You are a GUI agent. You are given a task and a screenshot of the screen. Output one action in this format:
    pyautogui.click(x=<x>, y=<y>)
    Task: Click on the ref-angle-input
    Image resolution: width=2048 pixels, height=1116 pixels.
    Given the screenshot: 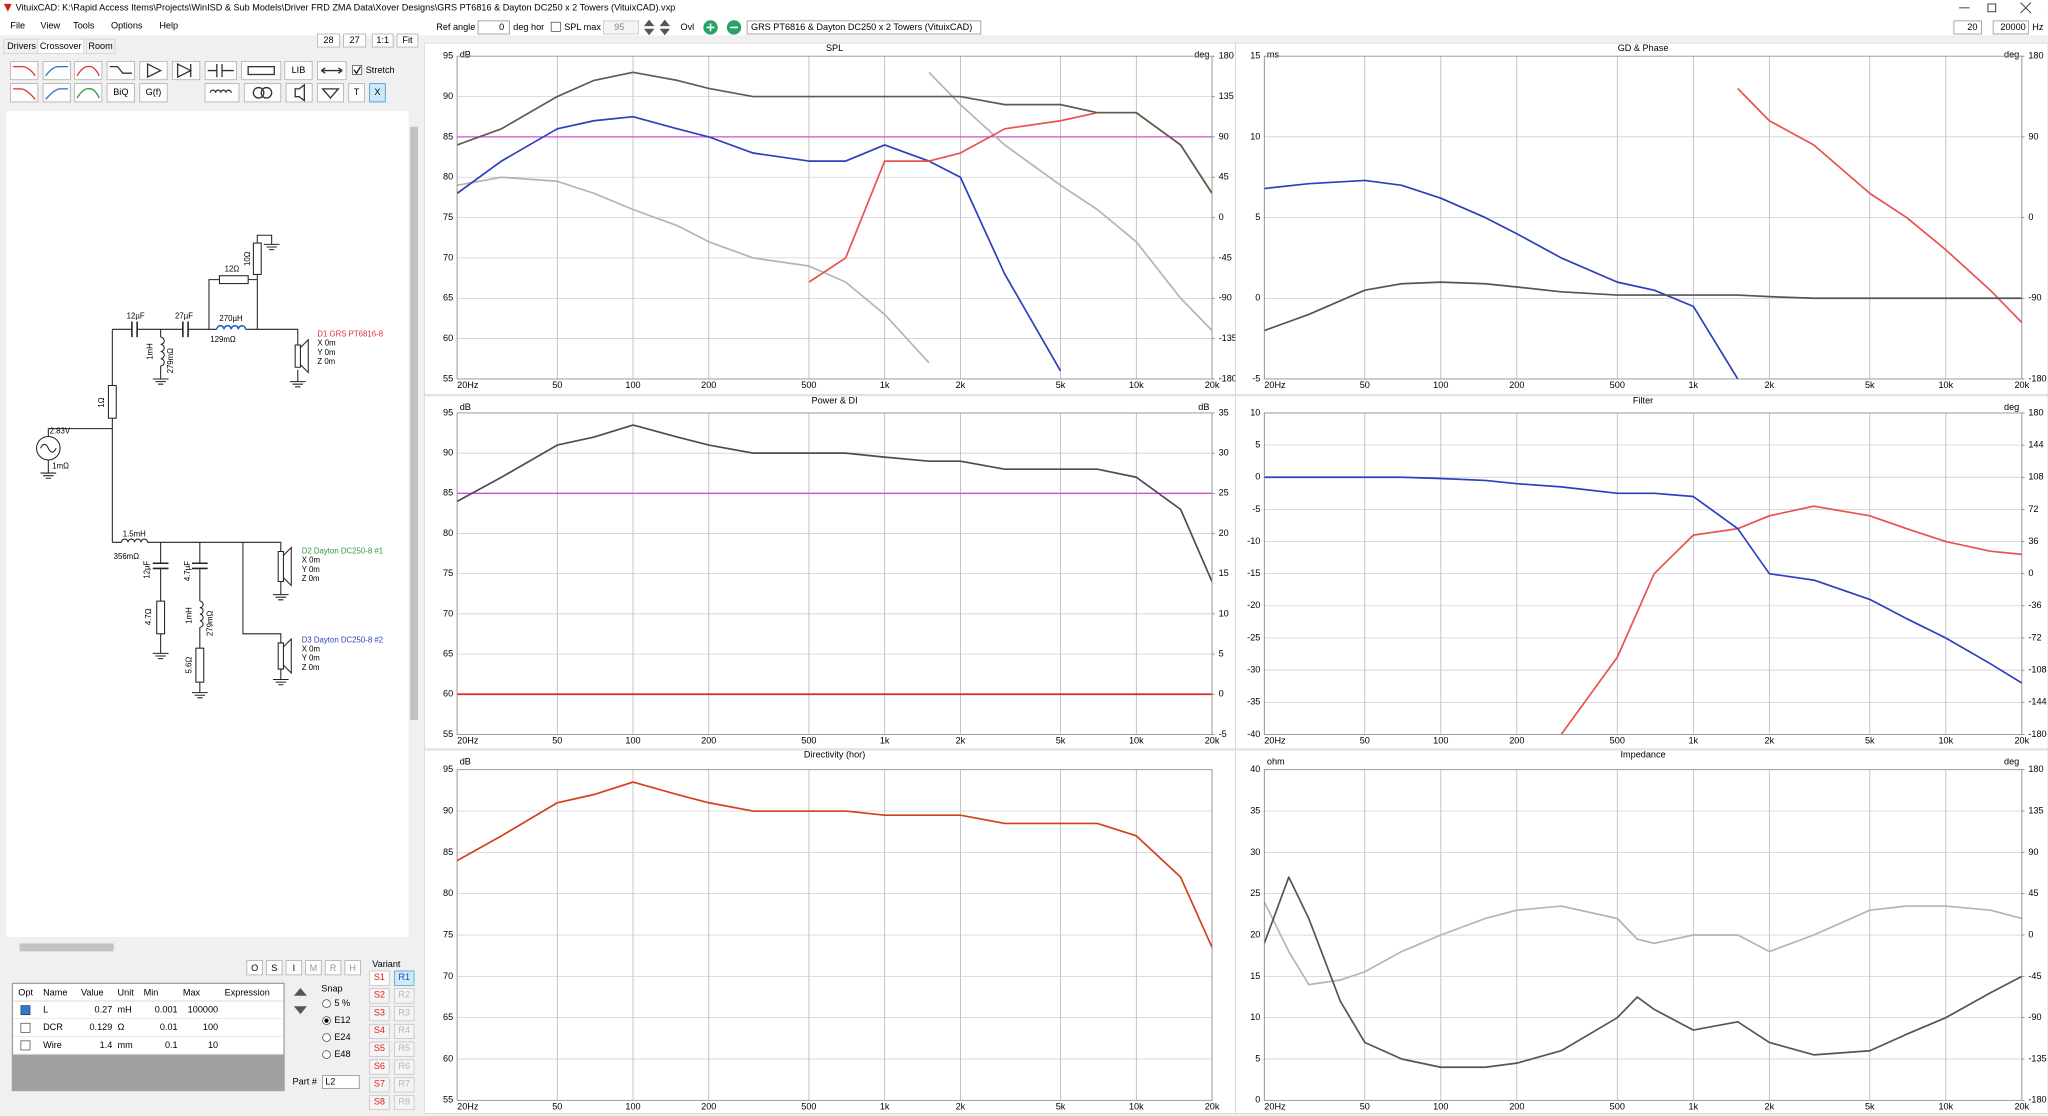 What is the action you would take?
    pyautogui.click(x=493, y=27)
    